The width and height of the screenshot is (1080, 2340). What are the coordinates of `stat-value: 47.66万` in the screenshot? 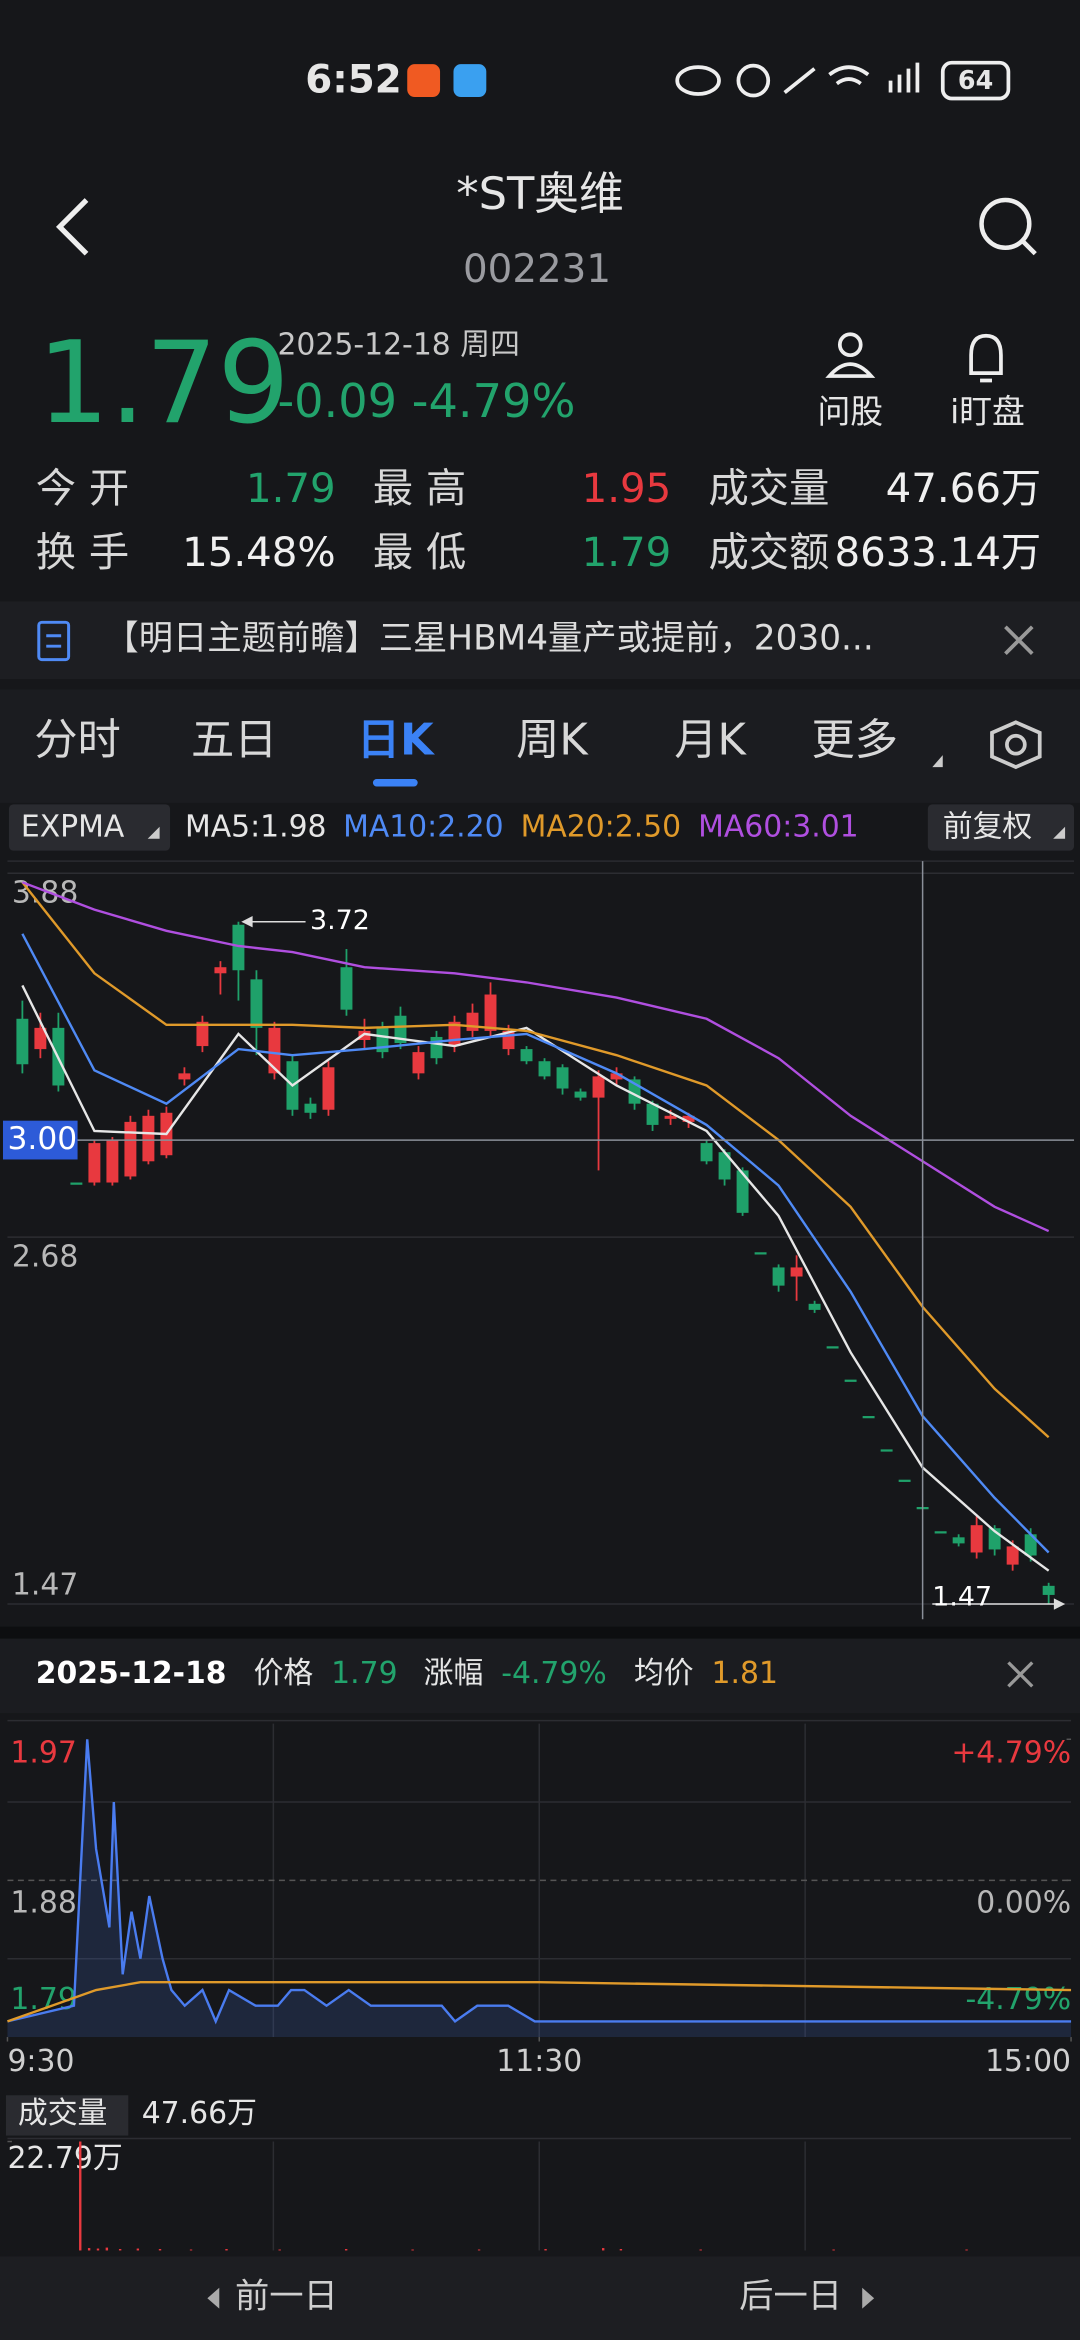 It's located at (964, 489).